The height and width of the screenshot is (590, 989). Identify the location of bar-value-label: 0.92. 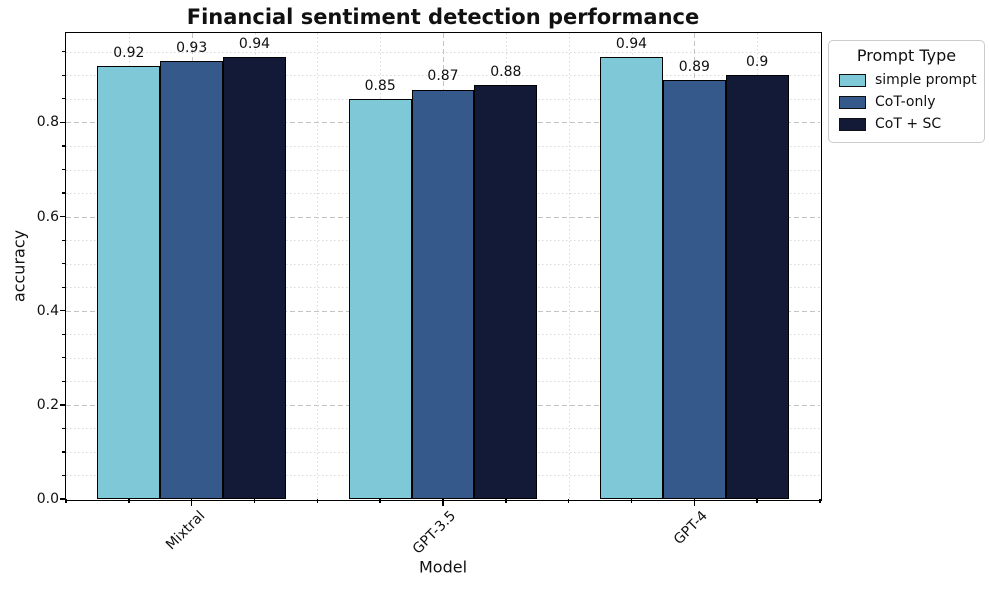
(129, 52).